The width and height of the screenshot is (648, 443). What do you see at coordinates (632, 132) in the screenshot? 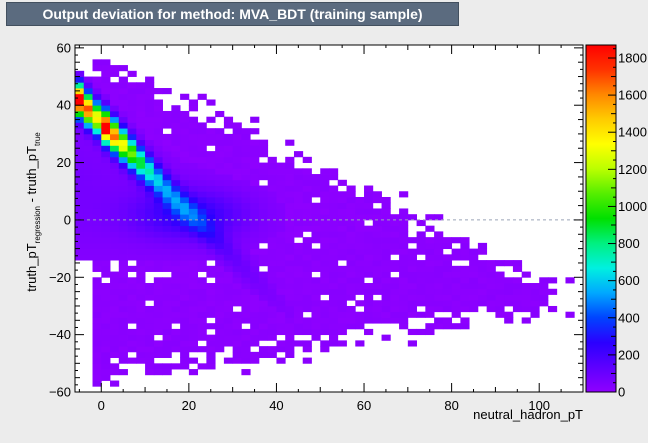
I see `colorbar-tick-label: 1400` at bounding box center [632, 132].